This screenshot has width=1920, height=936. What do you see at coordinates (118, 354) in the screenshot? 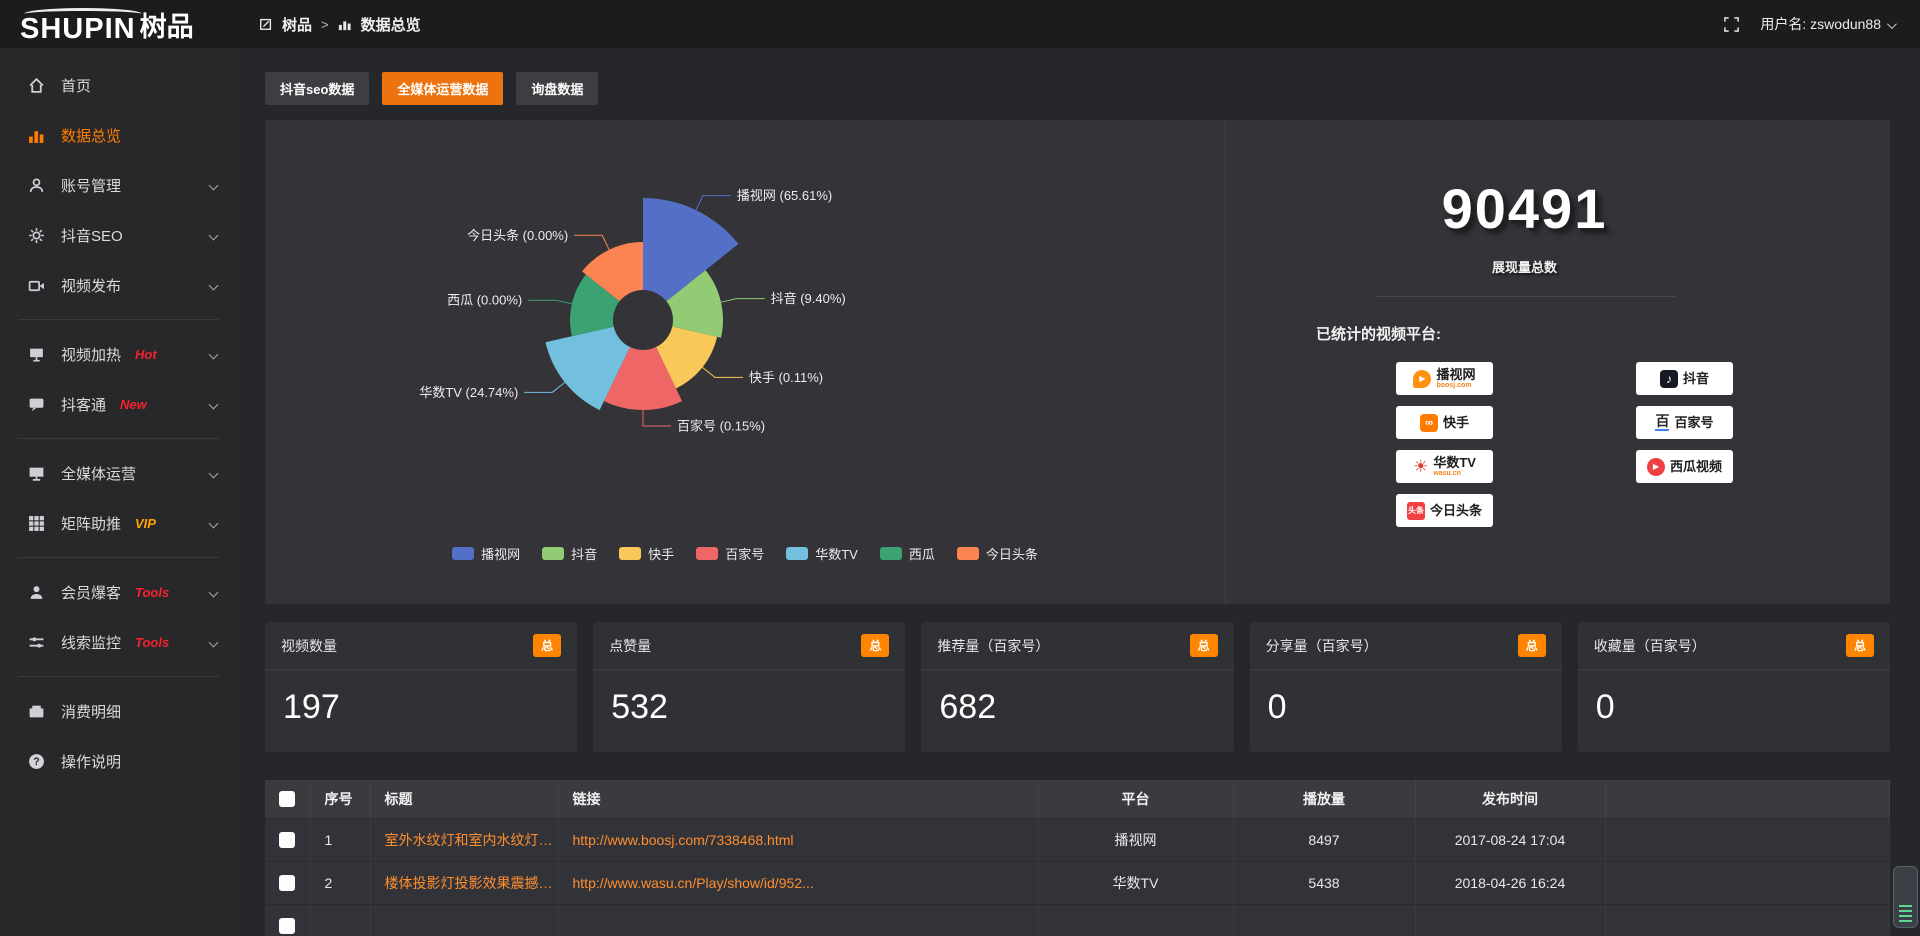
I see `sidebar-item-video-heat: 视频加热 Hot` at bounding box center [118, 354].